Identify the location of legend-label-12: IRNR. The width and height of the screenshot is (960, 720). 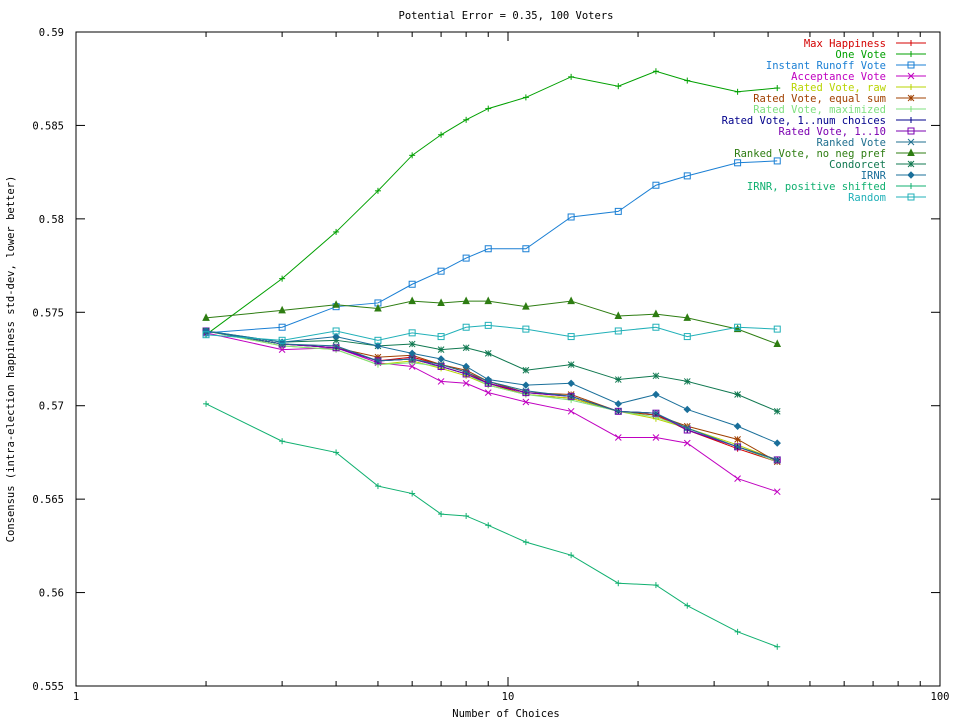
(874, 176).